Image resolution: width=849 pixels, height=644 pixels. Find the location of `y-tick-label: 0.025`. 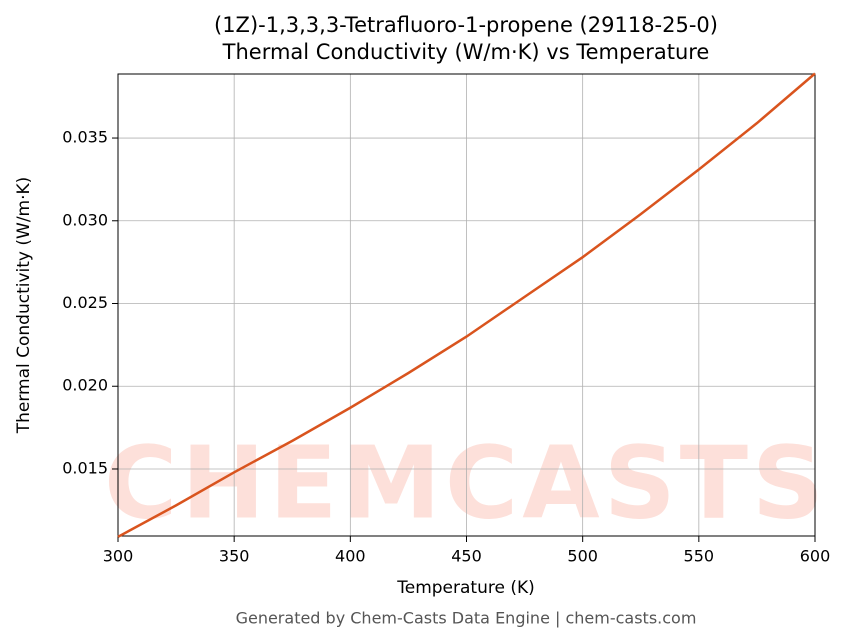

y-tick-label: 0.025 is located at coordinates (85, 302).